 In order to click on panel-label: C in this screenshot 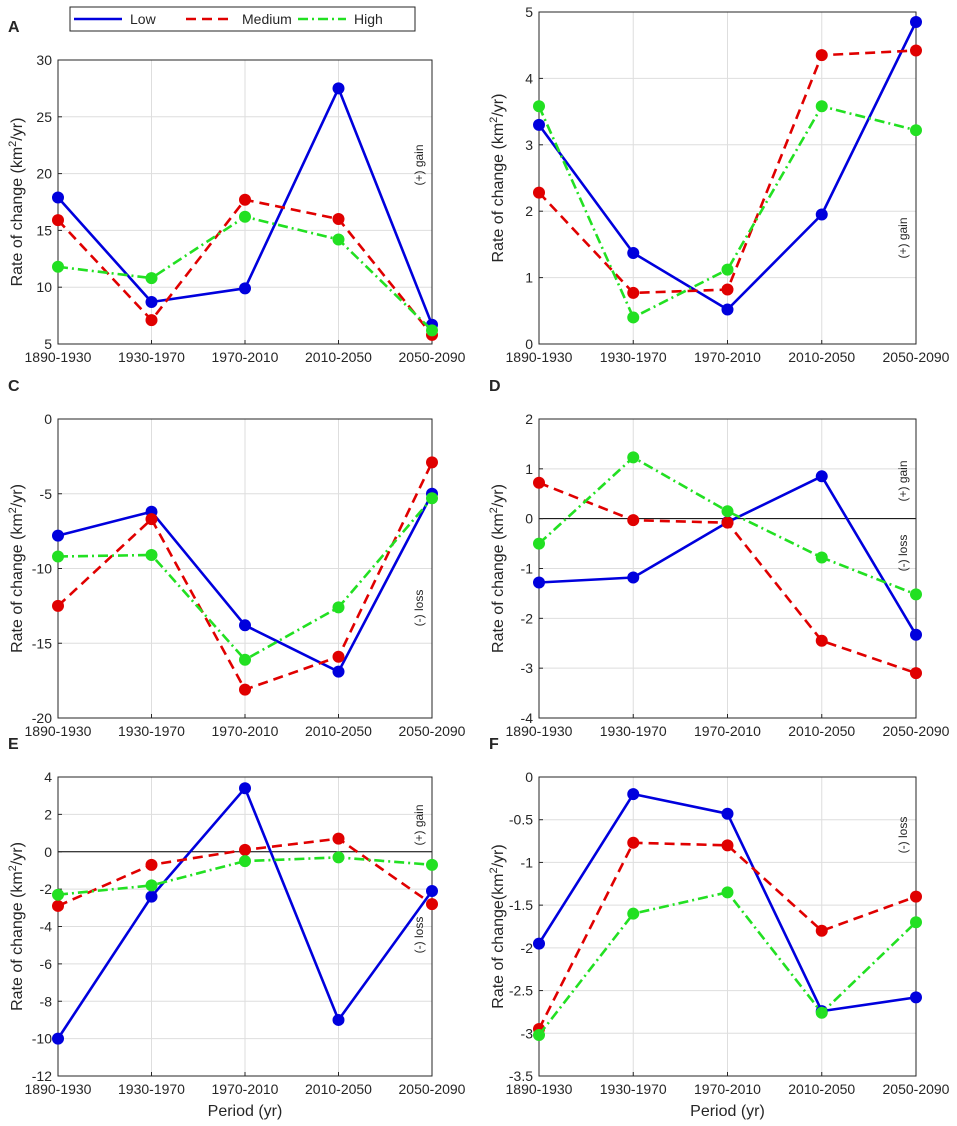, I will do `click(14, 386)`.